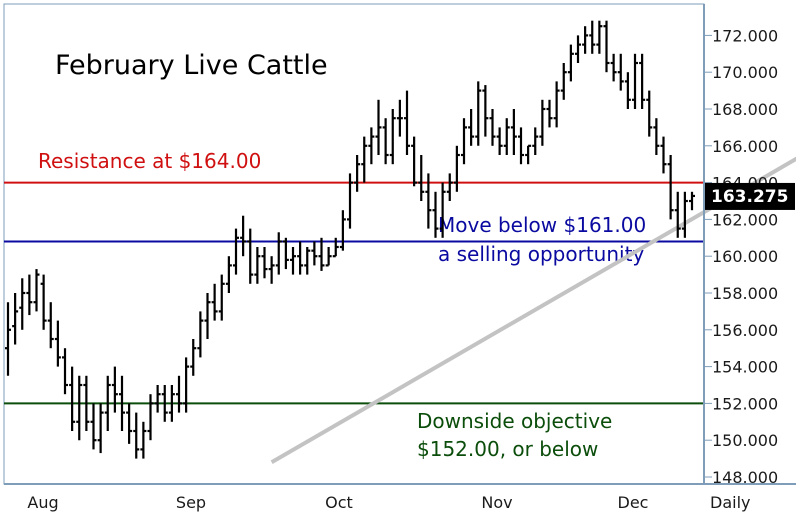  I want to click on y-tick-label: 172.000, so click(745, 35).